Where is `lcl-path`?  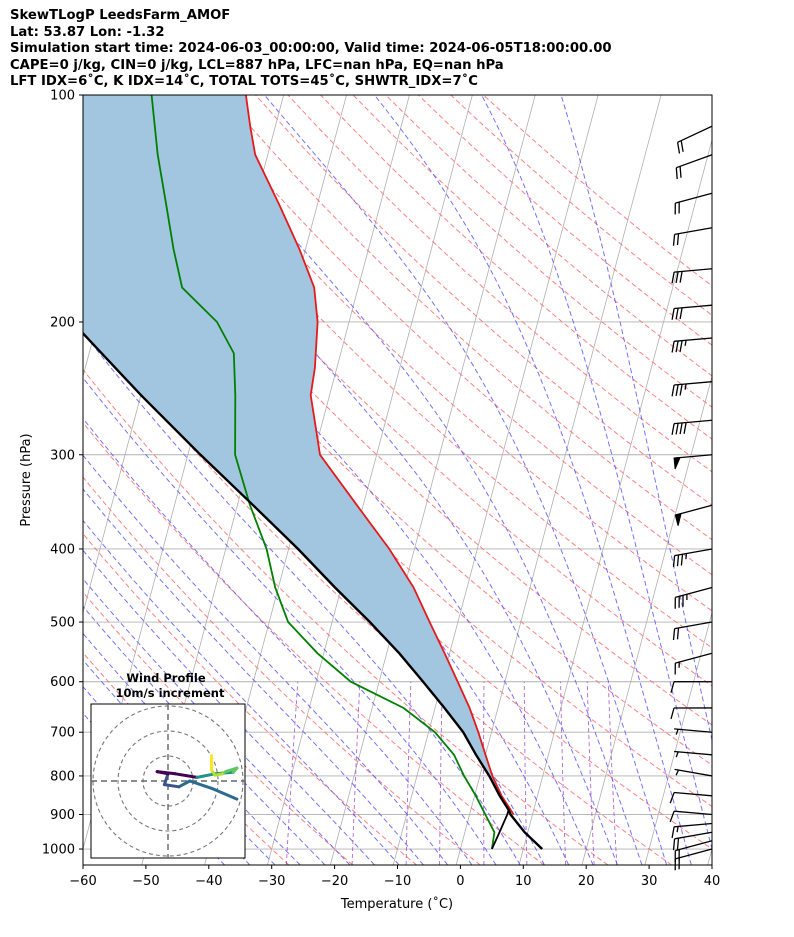
lcl-path is located at coordinates (500, 829).